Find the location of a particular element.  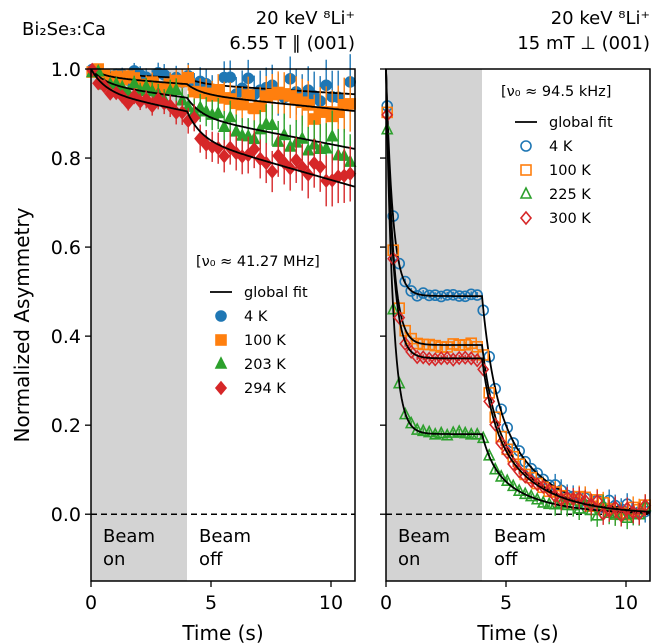

panel2-legend-label: 4 K is located at coordinates (561, 147).